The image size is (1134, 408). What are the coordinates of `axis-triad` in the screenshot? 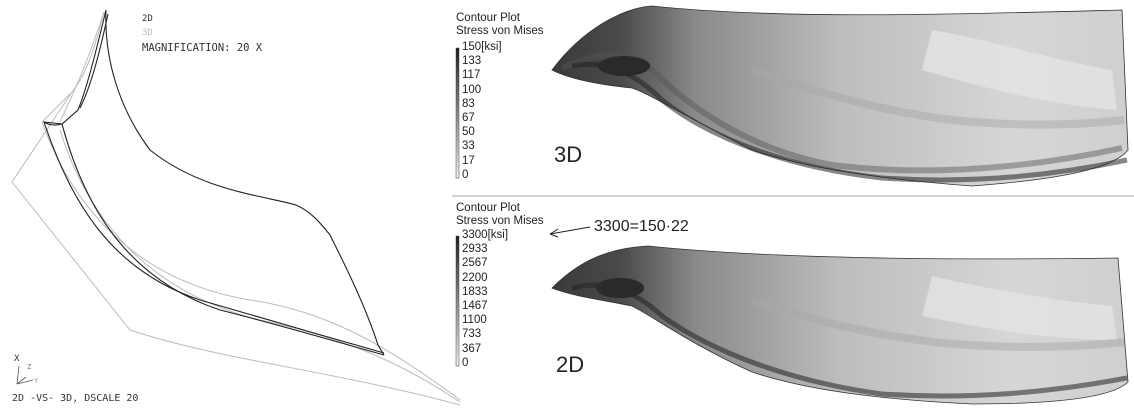 It's located at (25, 375).